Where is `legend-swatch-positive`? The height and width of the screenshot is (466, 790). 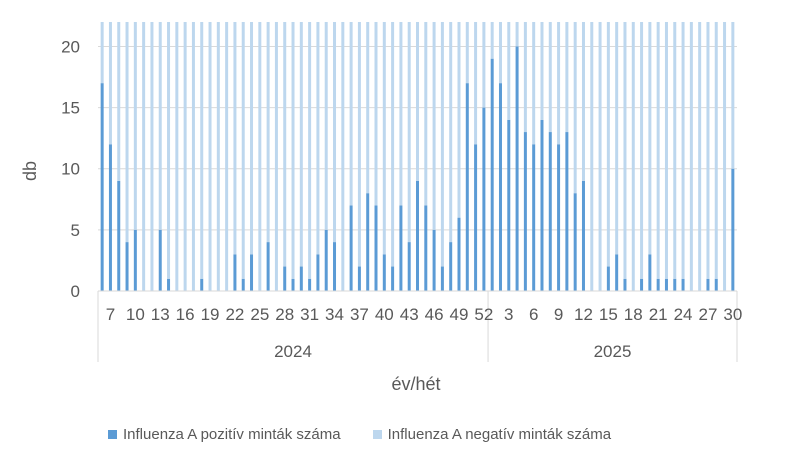
legend-swatch-positive is located at coordinates (112, 434).